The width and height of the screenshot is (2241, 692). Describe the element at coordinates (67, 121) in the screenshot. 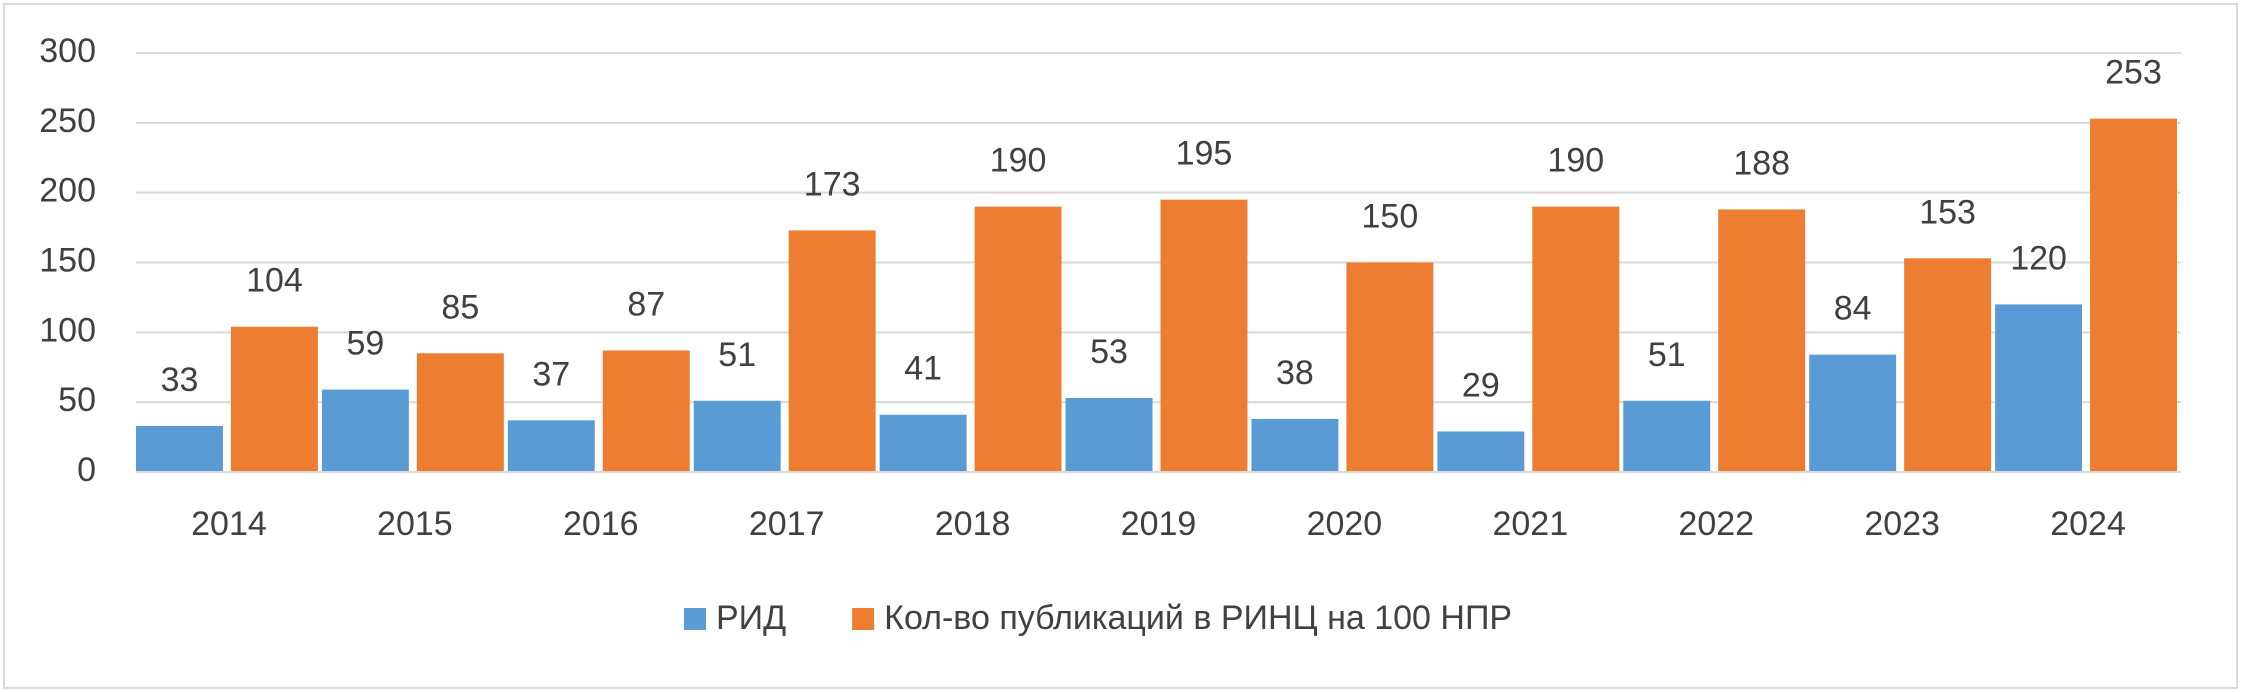

I see `y-tick-label: 250` at that location.